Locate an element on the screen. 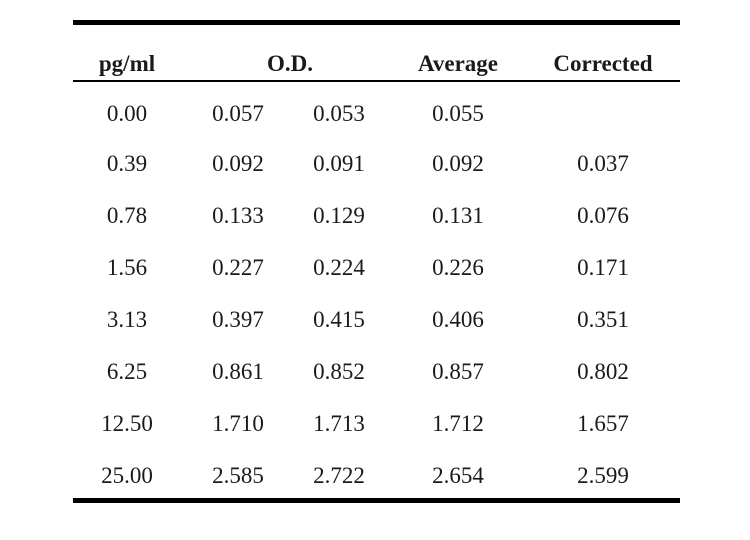 This screenshot has width=750, height=540. header-od: O.D. is located at coordinates (290, 63).